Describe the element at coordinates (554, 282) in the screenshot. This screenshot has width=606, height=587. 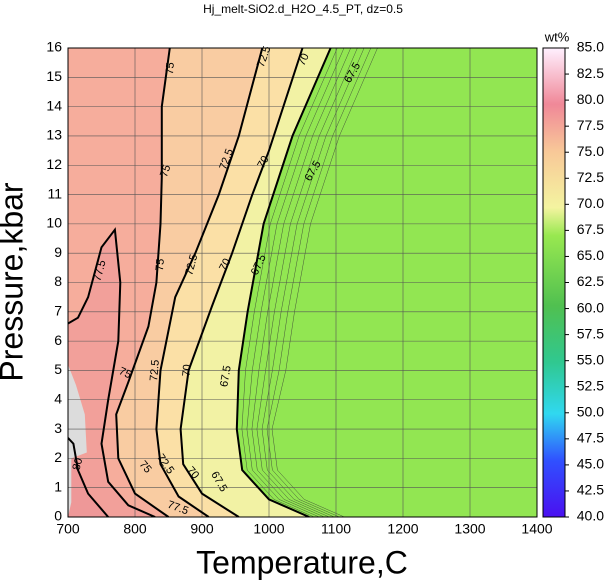
I see `colorbar` at that location.